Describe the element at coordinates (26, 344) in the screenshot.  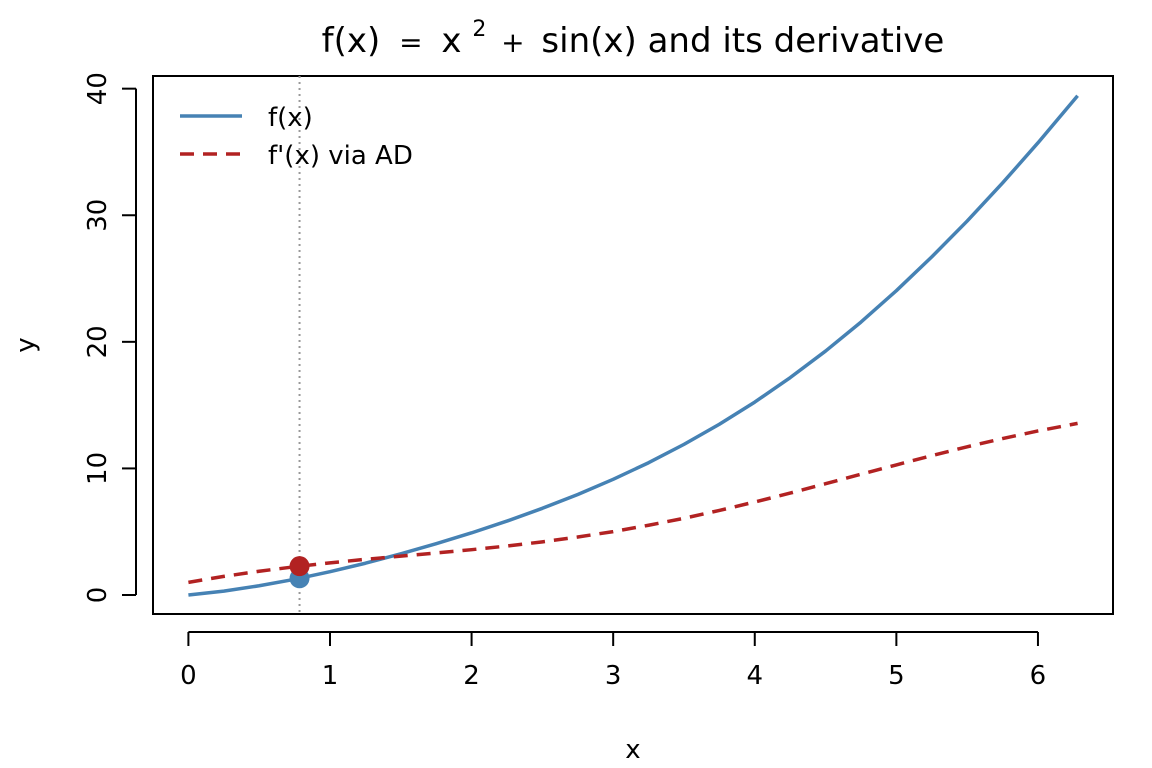
I see `y-axis-label: y` at that location.